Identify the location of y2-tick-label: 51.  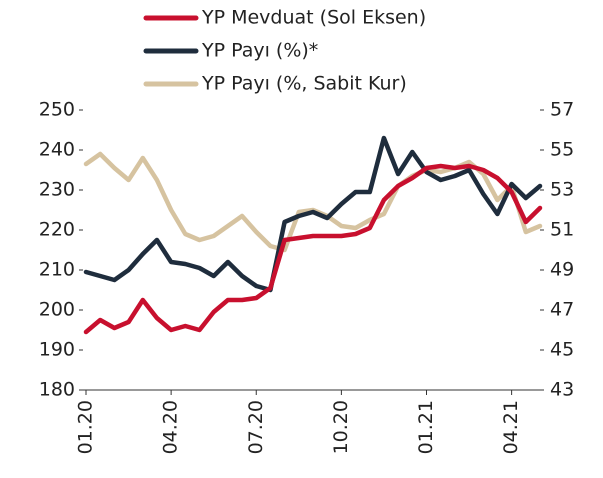
(562, 230).